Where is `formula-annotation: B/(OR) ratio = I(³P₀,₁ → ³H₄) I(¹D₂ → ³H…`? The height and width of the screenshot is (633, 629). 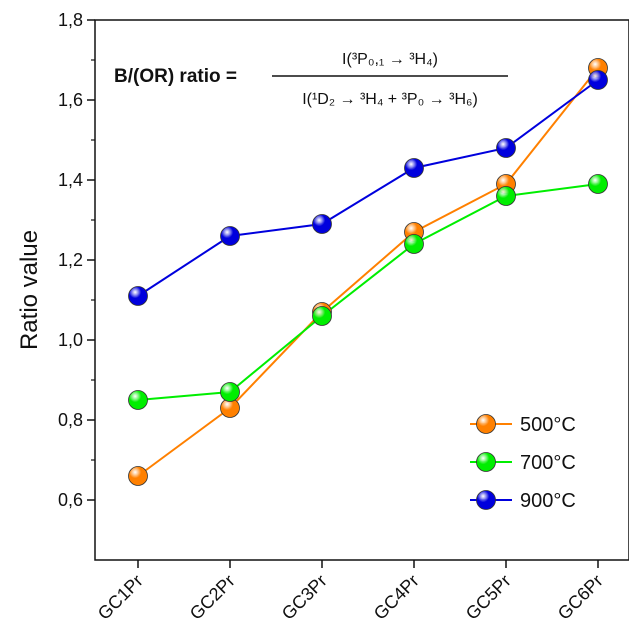
formula-annotation: B/(OR) ratio = I(³P₀,₁ → ³H₄) I(¹D₂ → ³H… is located at coordinates (311, 79).